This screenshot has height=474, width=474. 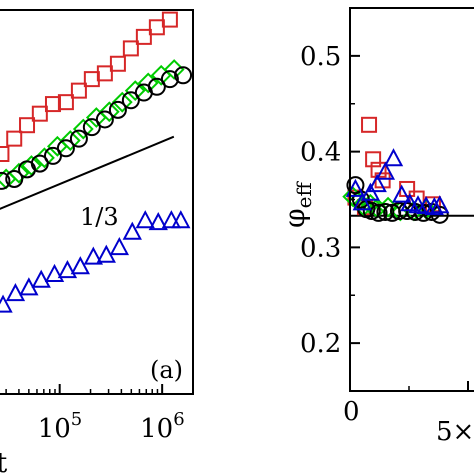 I want to click on x-tick-label: 10⁶, so click(x=162, y=426).